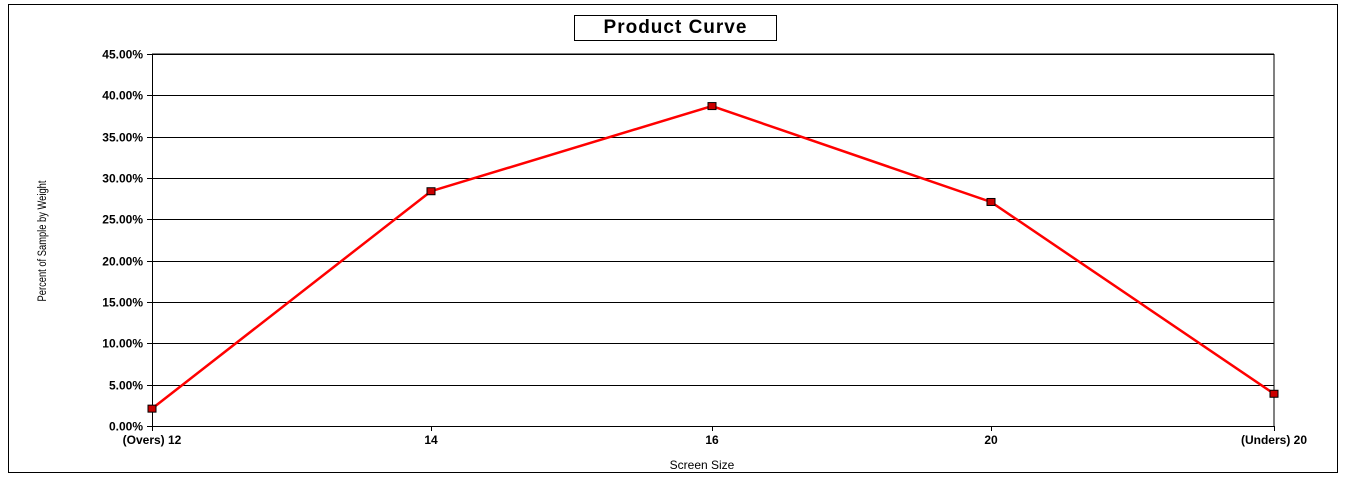 The image size is (1348, 479). I want to click on x-tick-label: (Overs) 12, so click(152, 440).